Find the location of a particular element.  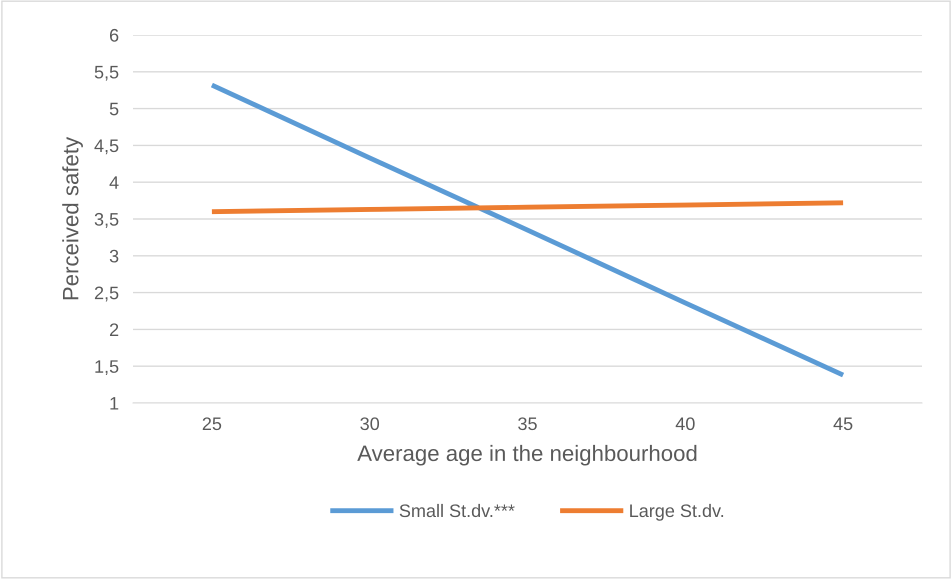

y-tick-label: 4,5 is located at coordinates (106, 147).